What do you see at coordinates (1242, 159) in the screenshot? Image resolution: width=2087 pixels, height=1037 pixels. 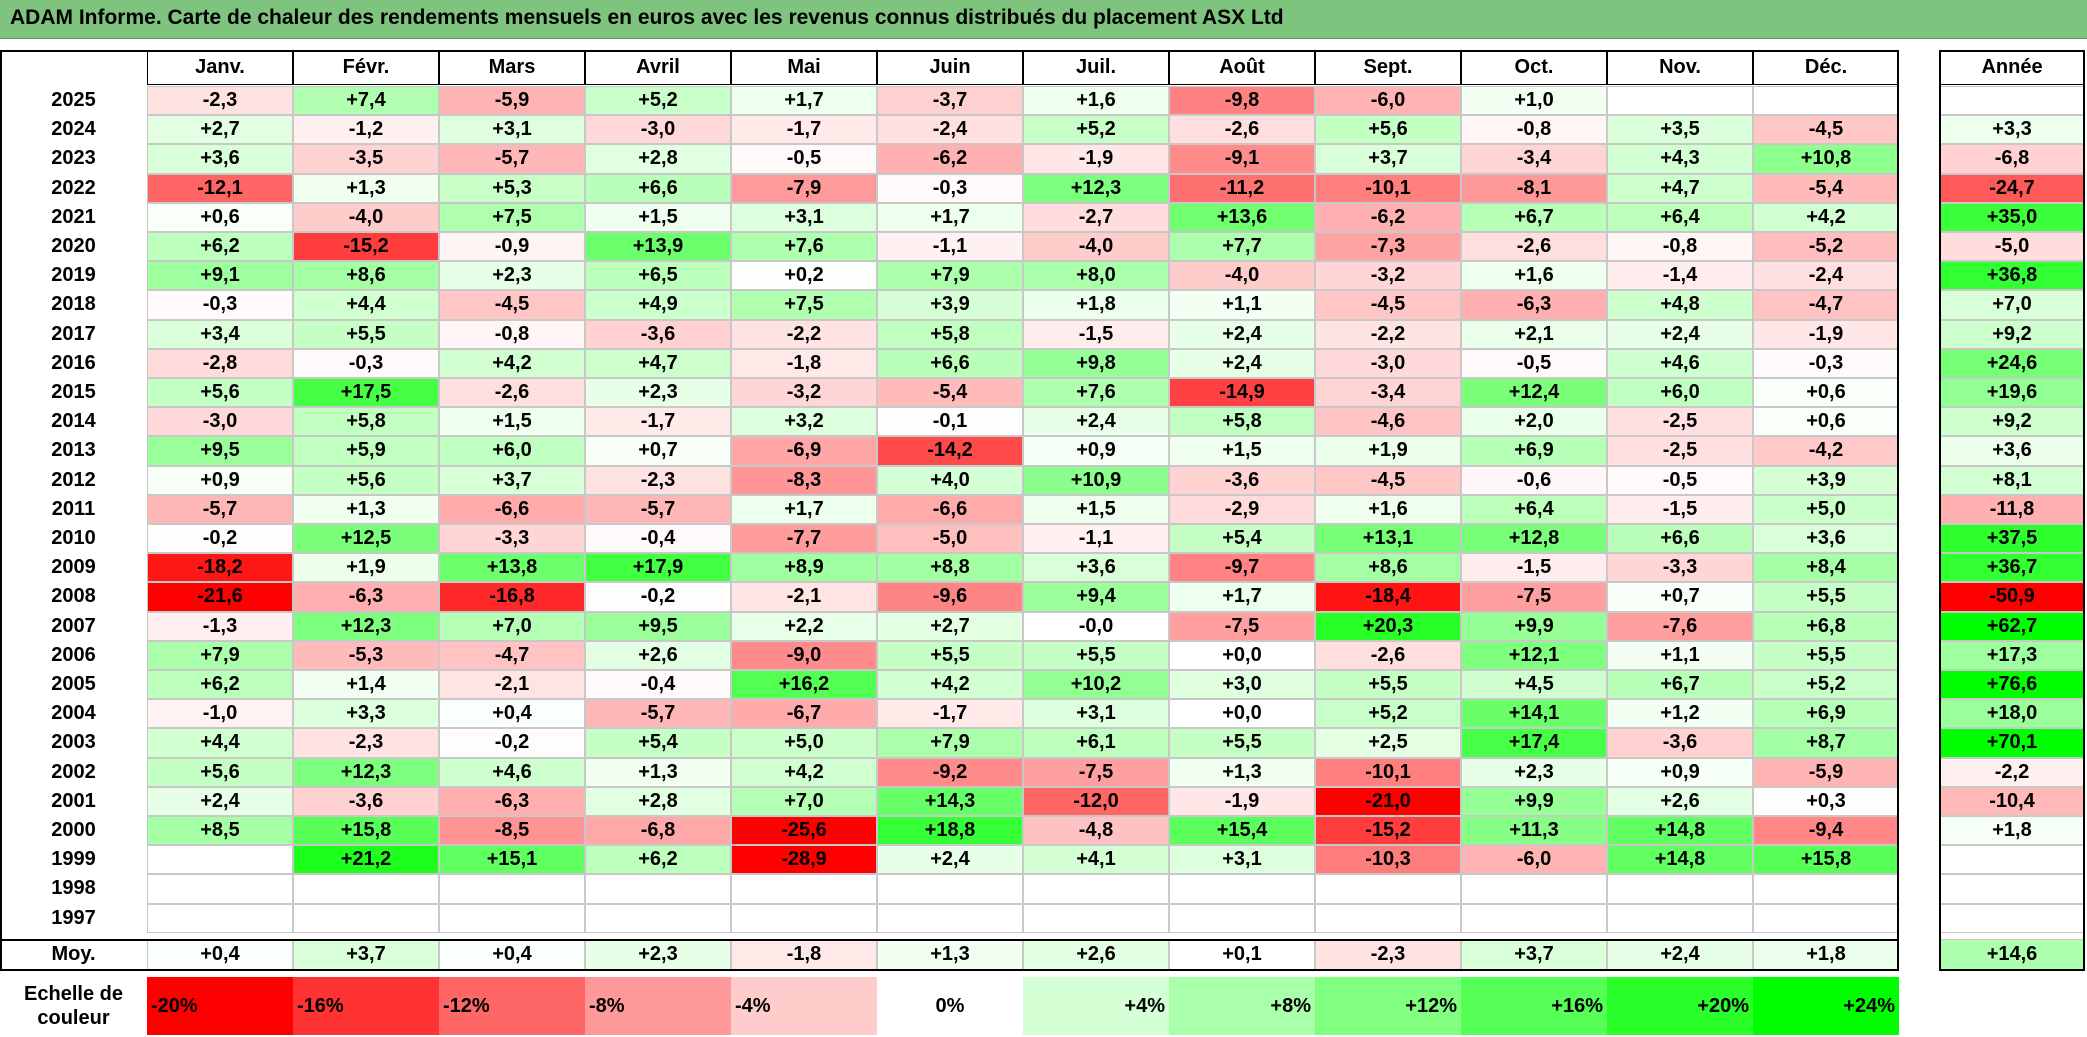 I see `heat-cell: -9,1` at bounding box center [1242, 159].